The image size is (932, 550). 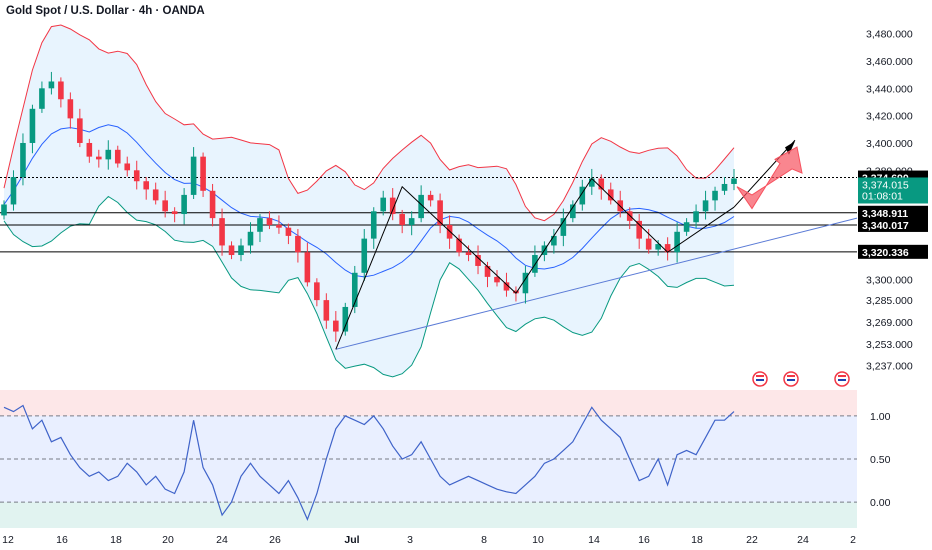 I want to click on countdown-text: 01:08:01, so click(x=882, y=196).